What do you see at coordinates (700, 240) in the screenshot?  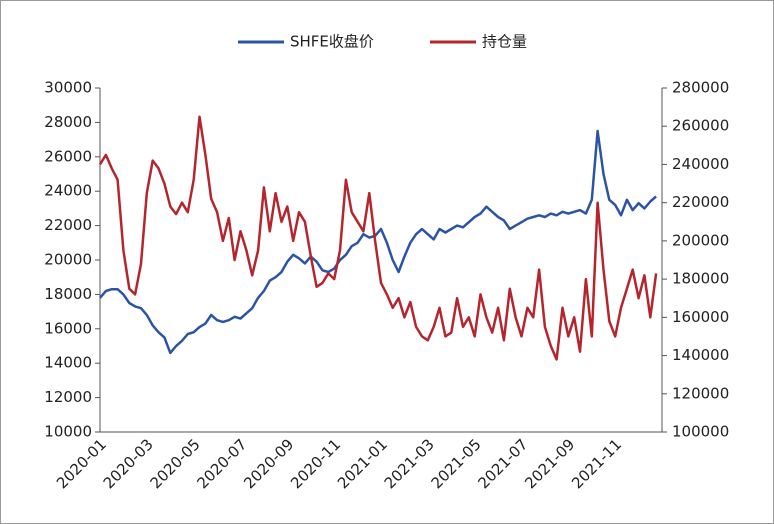 I see `y2-tick-label: 200000` at bounding box center [700, 240].